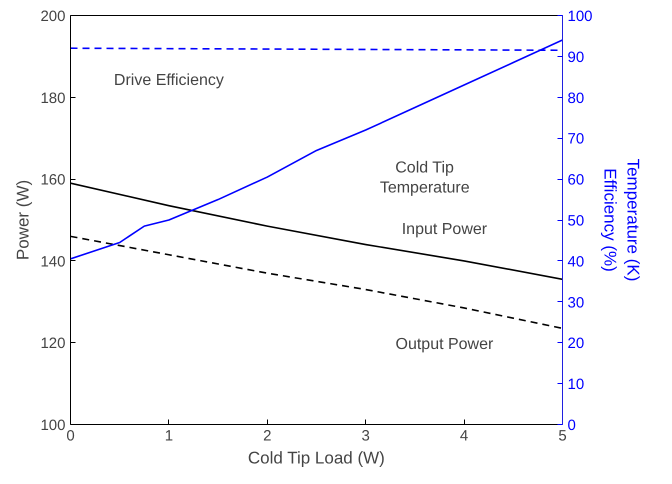  I want to click on y2-axis-title: Temperature (K) Efficiency (%), so click(621, 220).